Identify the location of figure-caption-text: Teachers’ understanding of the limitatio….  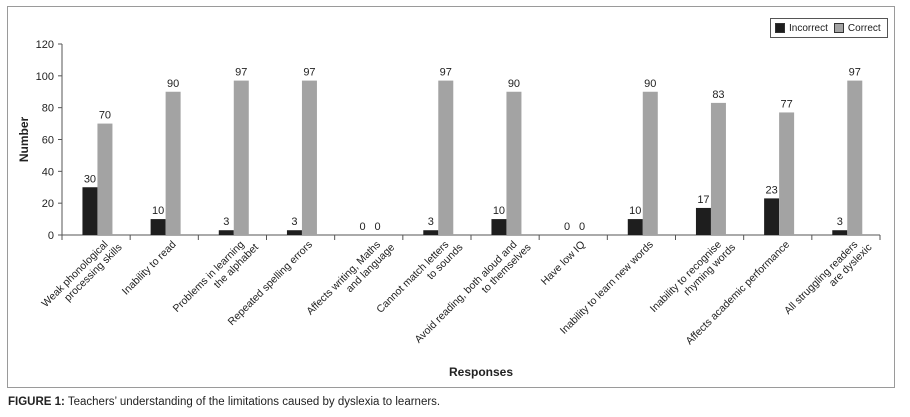
(252, 402).